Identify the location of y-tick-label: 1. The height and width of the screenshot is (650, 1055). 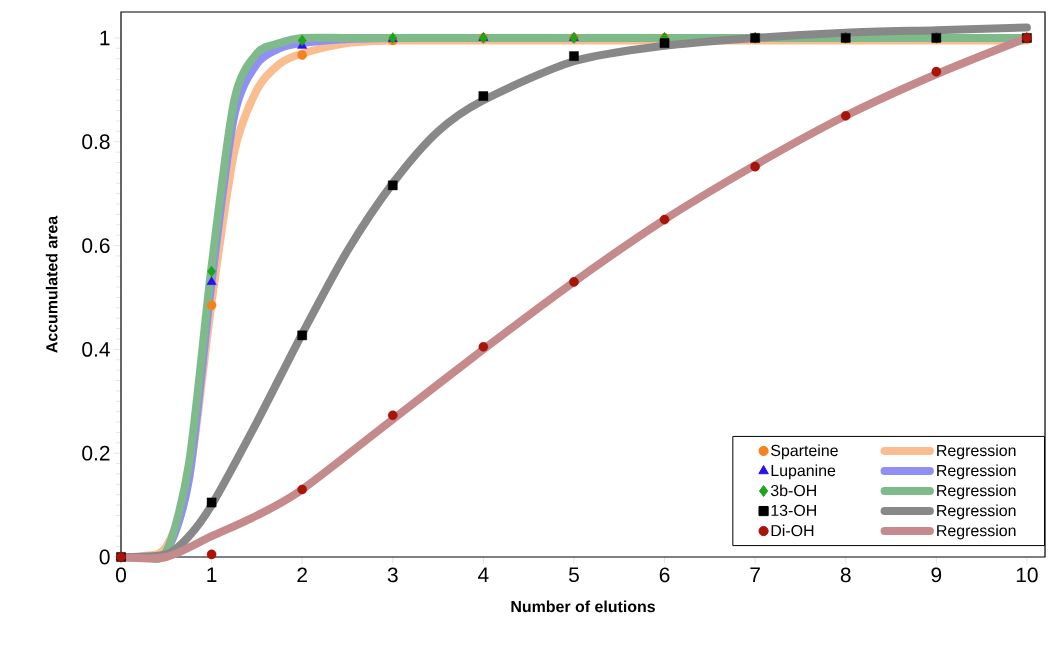
(105, 38).